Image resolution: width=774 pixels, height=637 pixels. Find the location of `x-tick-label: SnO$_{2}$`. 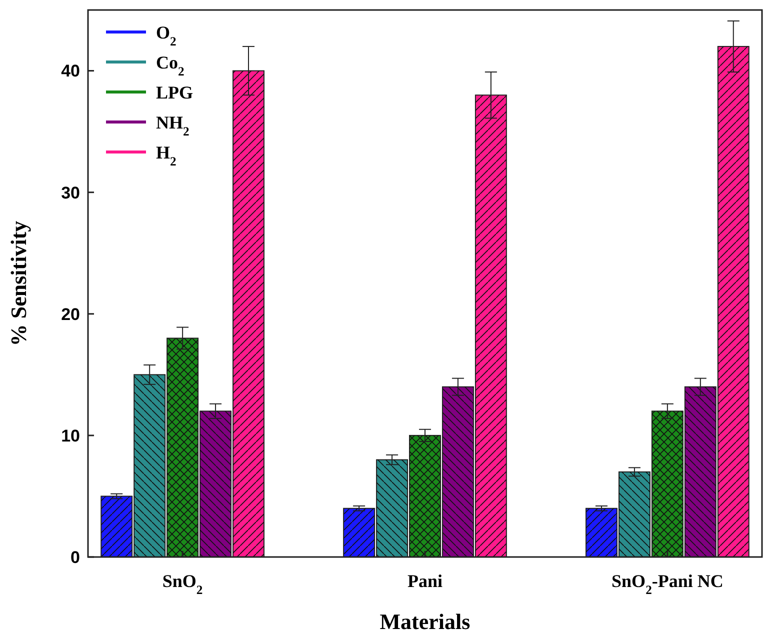

x-tick-label: SnO$_{2}$ is located at coordinates (182, 584).